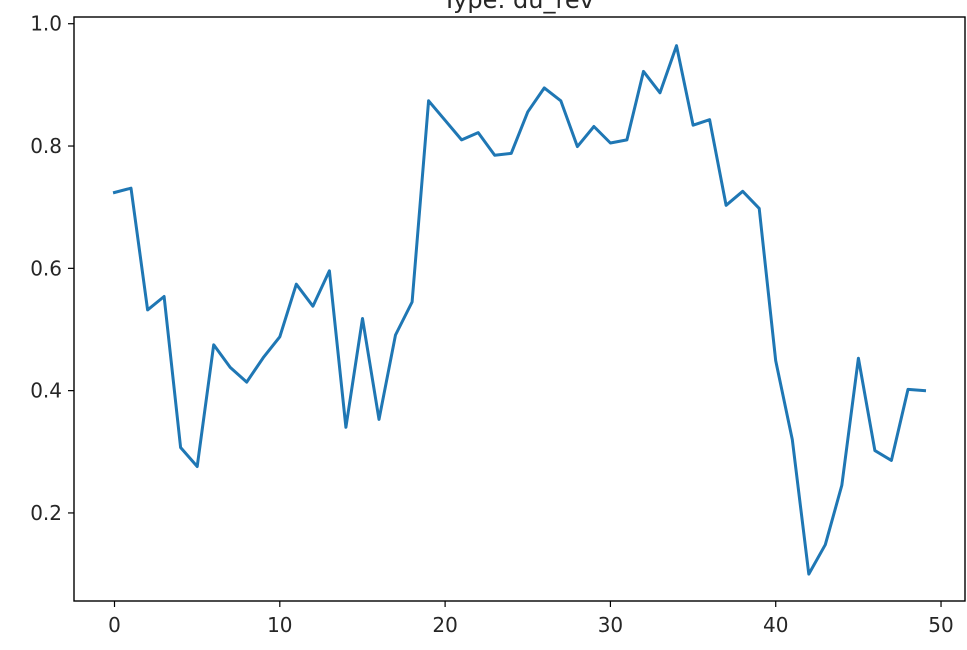 This screenshot has height=650, width=967. What do you see at coordinates (46, 268) in the screenshot?
I see `y-tick-label: 0.6` at bounding box center [46, 268].